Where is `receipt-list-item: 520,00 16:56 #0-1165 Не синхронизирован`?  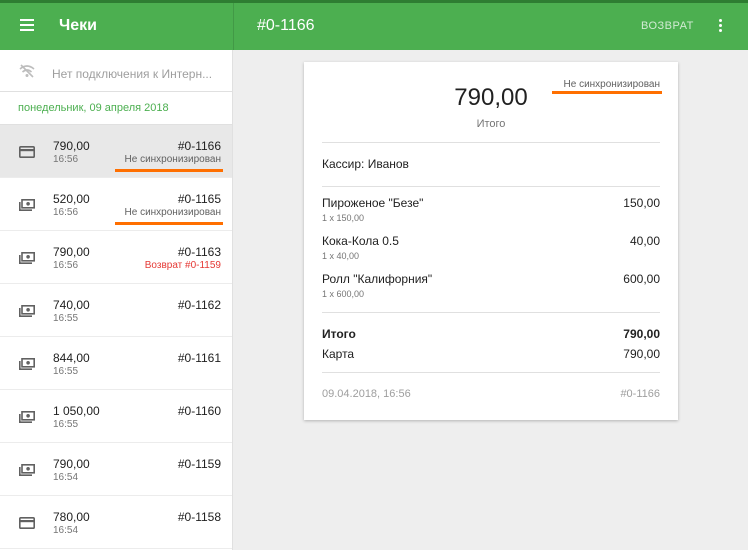 receipt-list-item: 520,00 16:56 #0-1165 Не синхронизирован is located at coordinates (116, 204).